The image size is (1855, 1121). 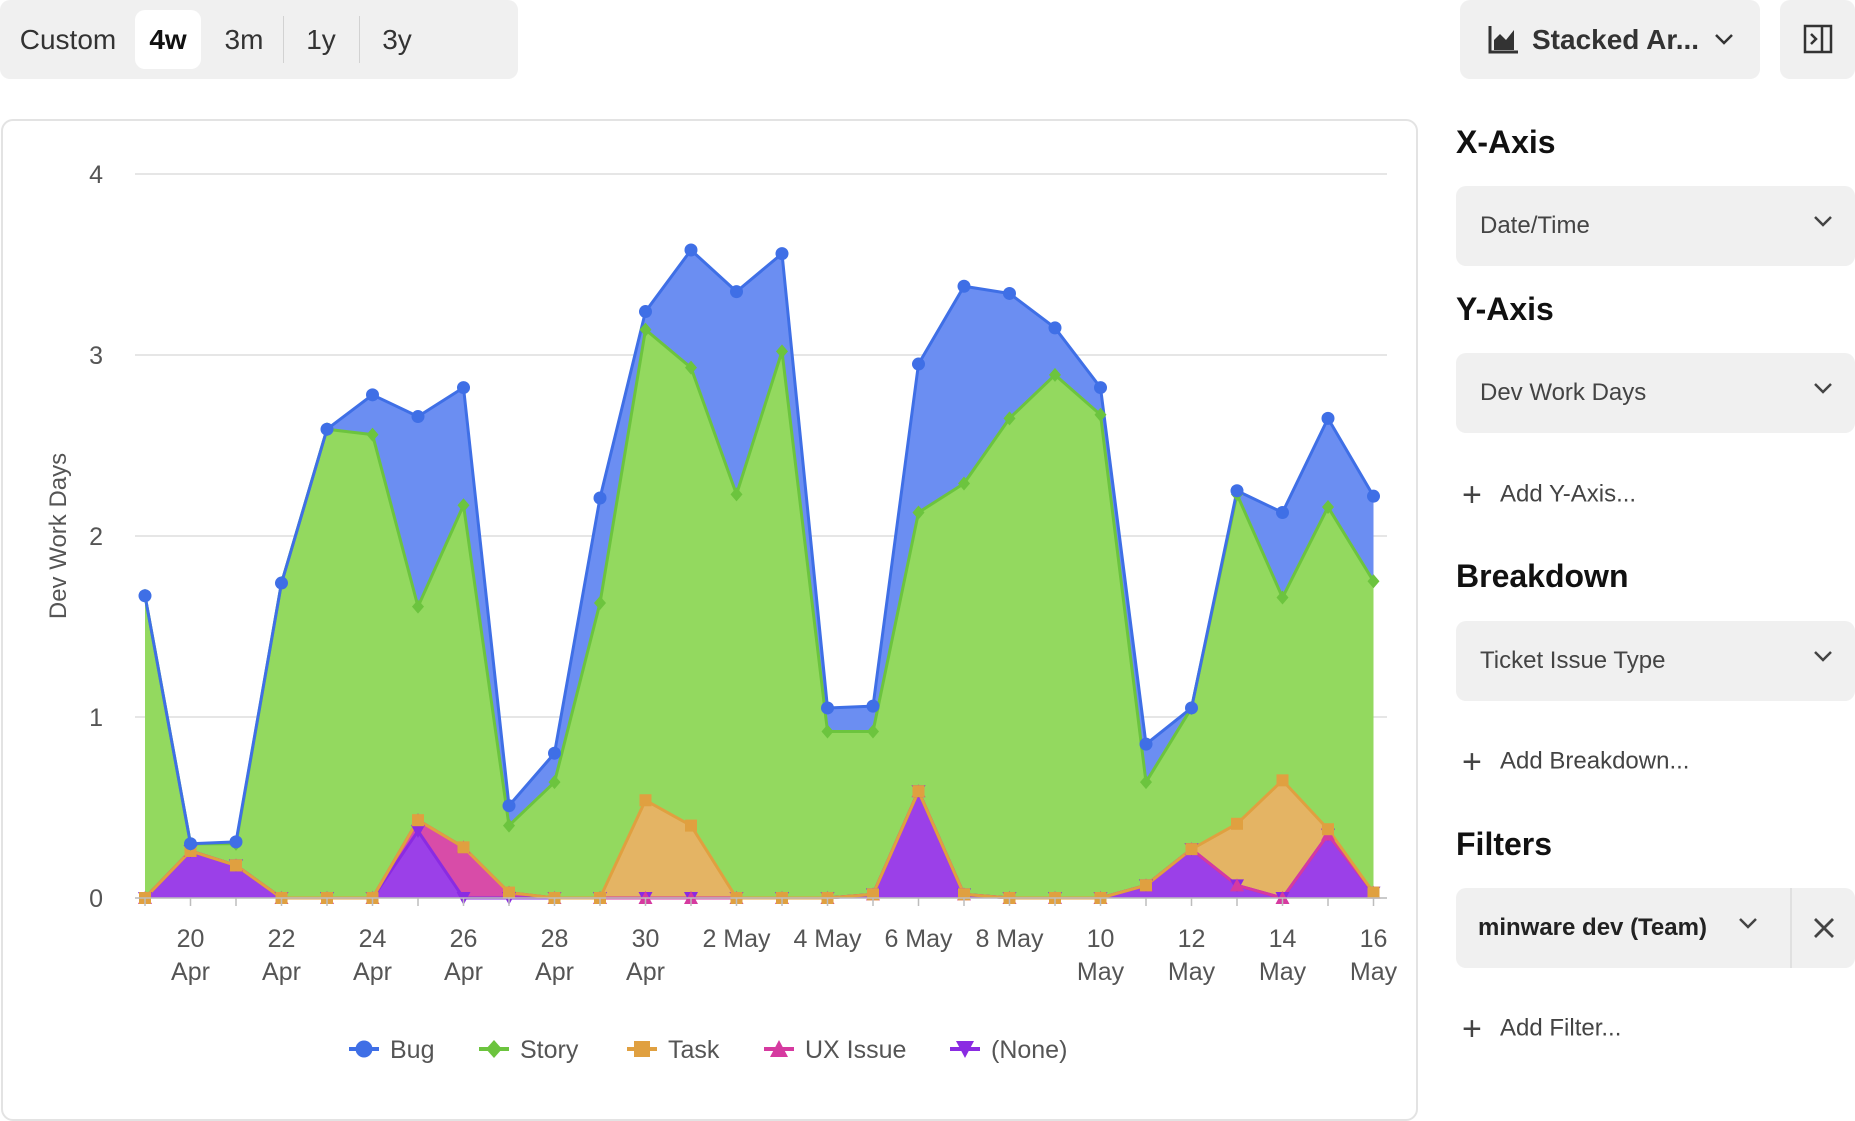 What do you see at coordinates (282, 939) in the screenshot?
I see `x-tick-label-line: 22` at bounding box center [282, 939].